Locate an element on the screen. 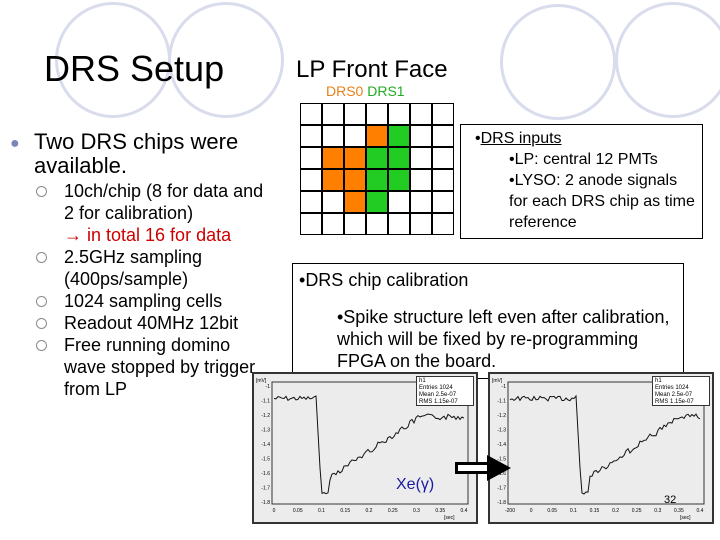 The image size is (720, 540). calibration-title-text: DRS chip calibration is located at coordinates (387, 280).